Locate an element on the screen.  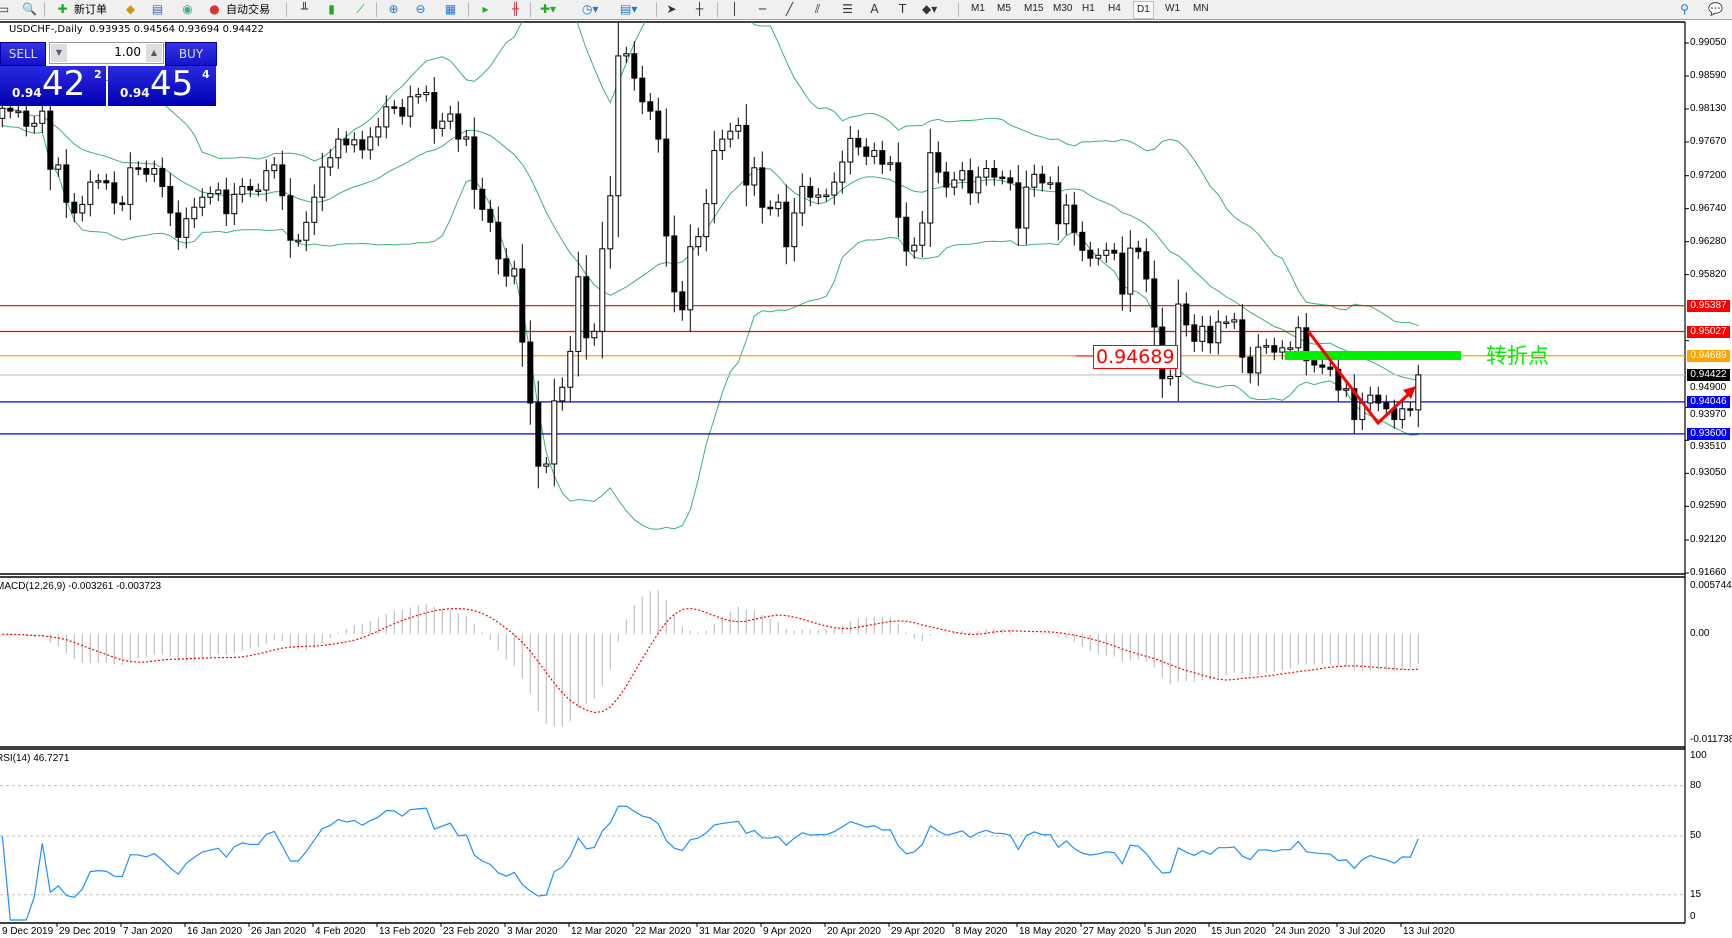
market-watch-icon: ▤ is located at coordinates (157, 9).